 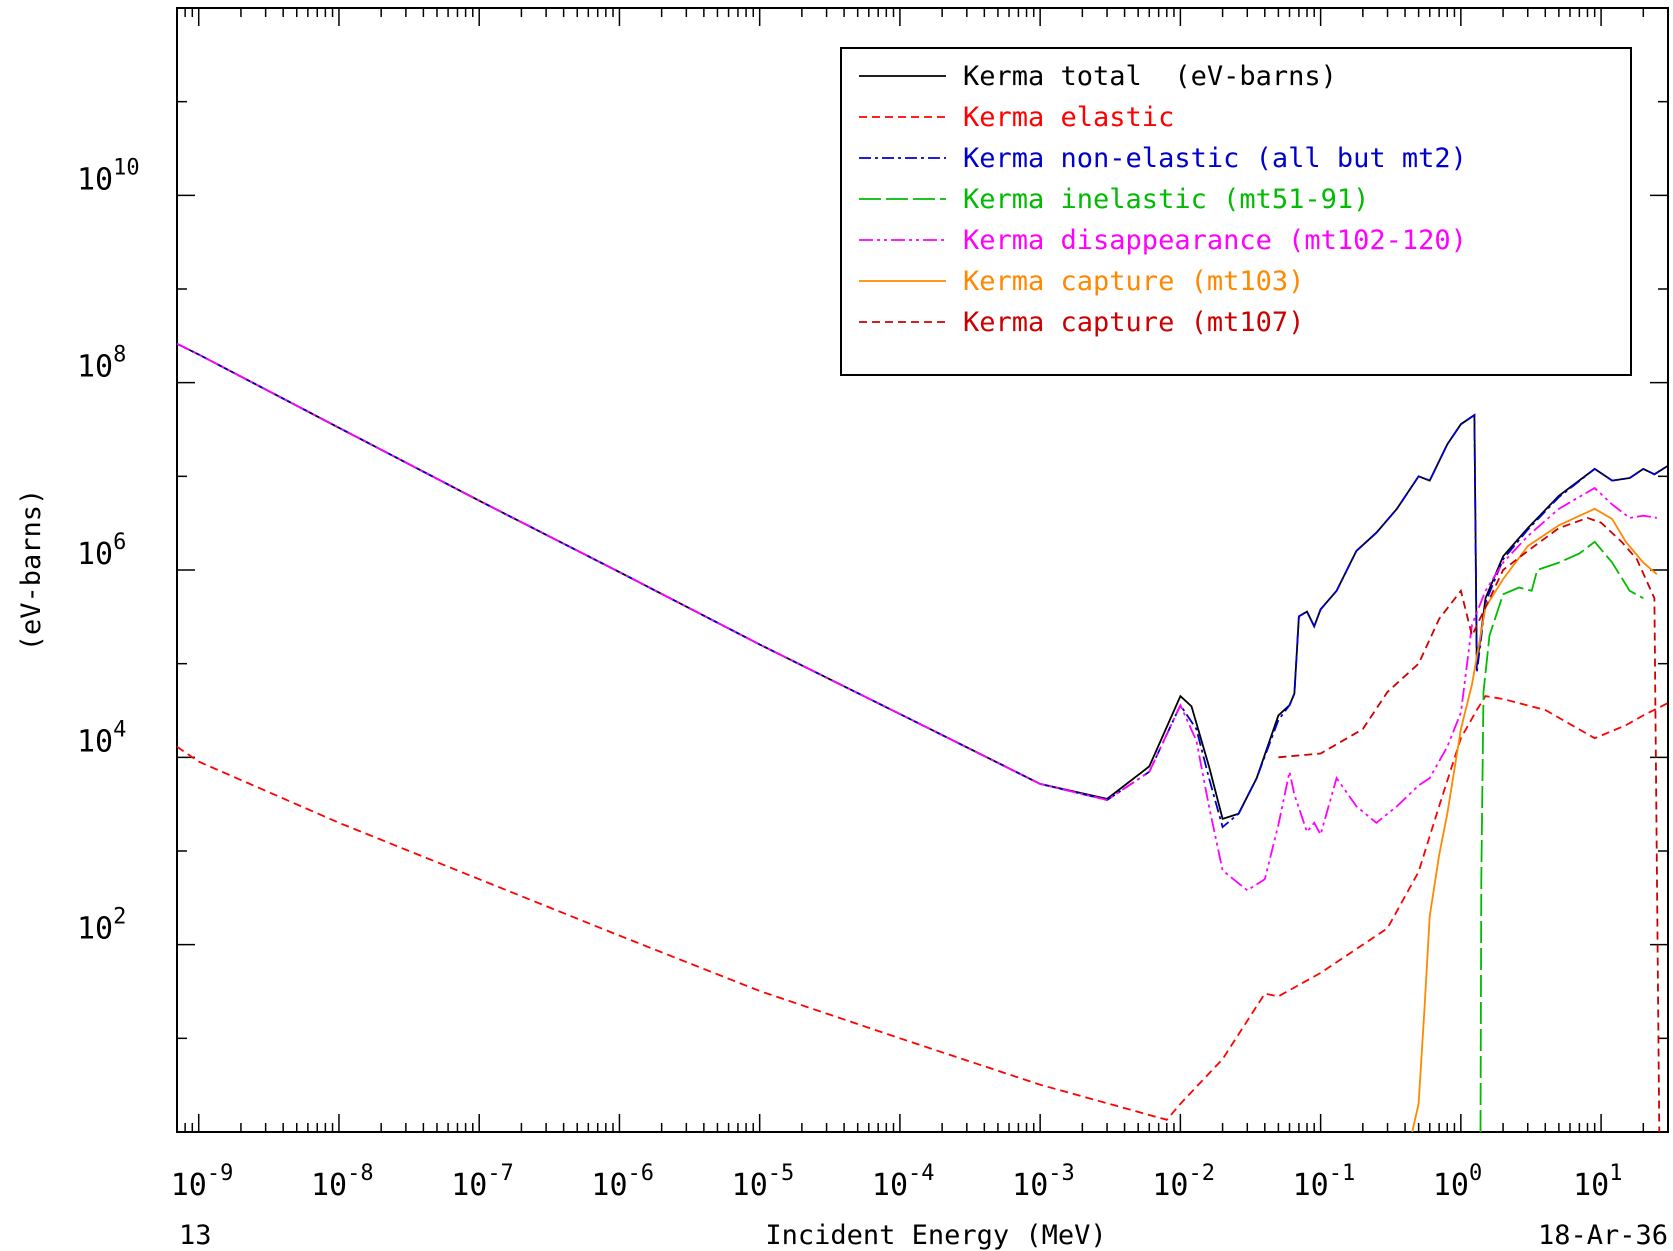 I want to click on x-tick-label: 10⁻⁴, so click(x=903, y=1182).